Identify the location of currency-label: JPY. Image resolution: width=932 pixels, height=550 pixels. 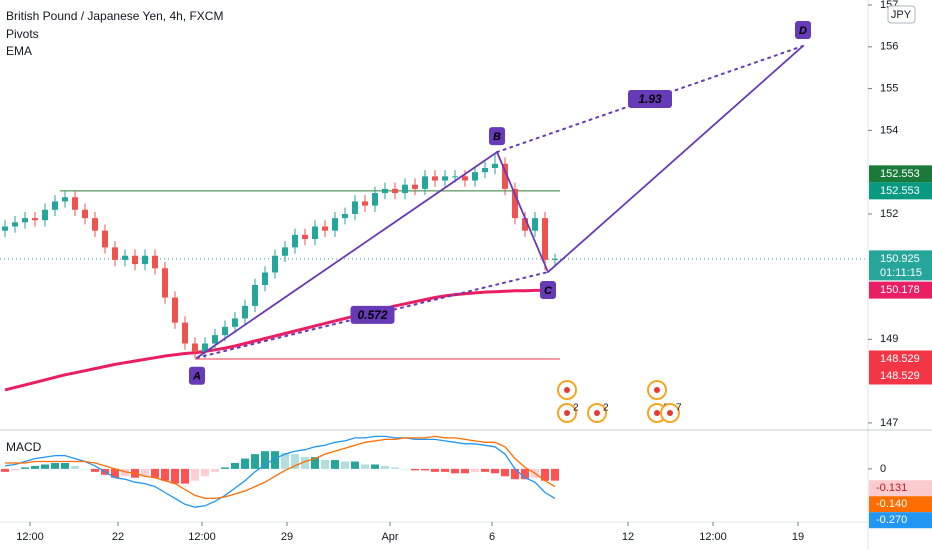
(901, 15).